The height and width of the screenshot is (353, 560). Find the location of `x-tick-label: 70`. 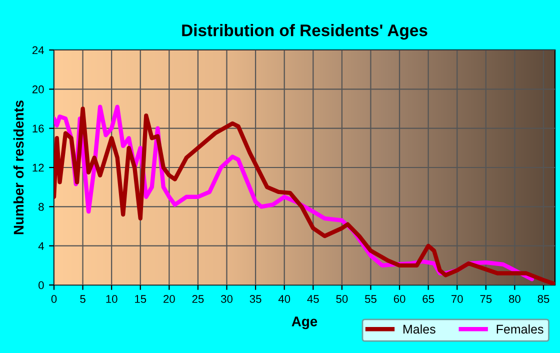

x-tick-label: 70 is located at coordinates (457, 299).